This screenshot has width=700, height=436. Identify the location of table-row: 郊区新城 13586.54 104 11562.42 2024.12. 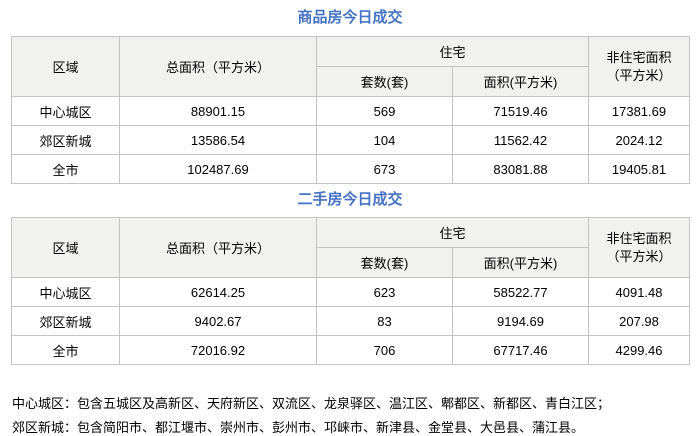
(351, 140).